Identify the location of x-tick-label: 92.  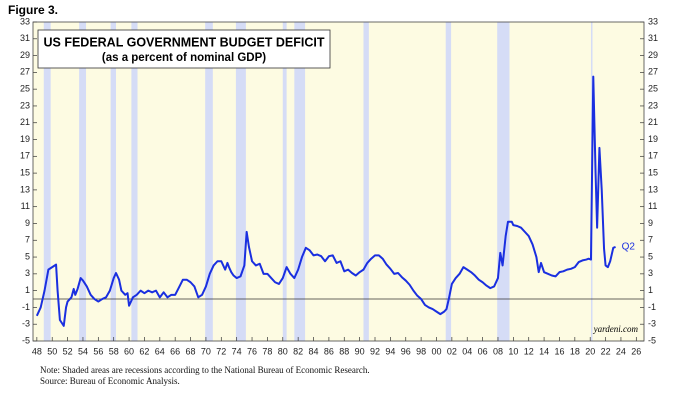
(375, 351).